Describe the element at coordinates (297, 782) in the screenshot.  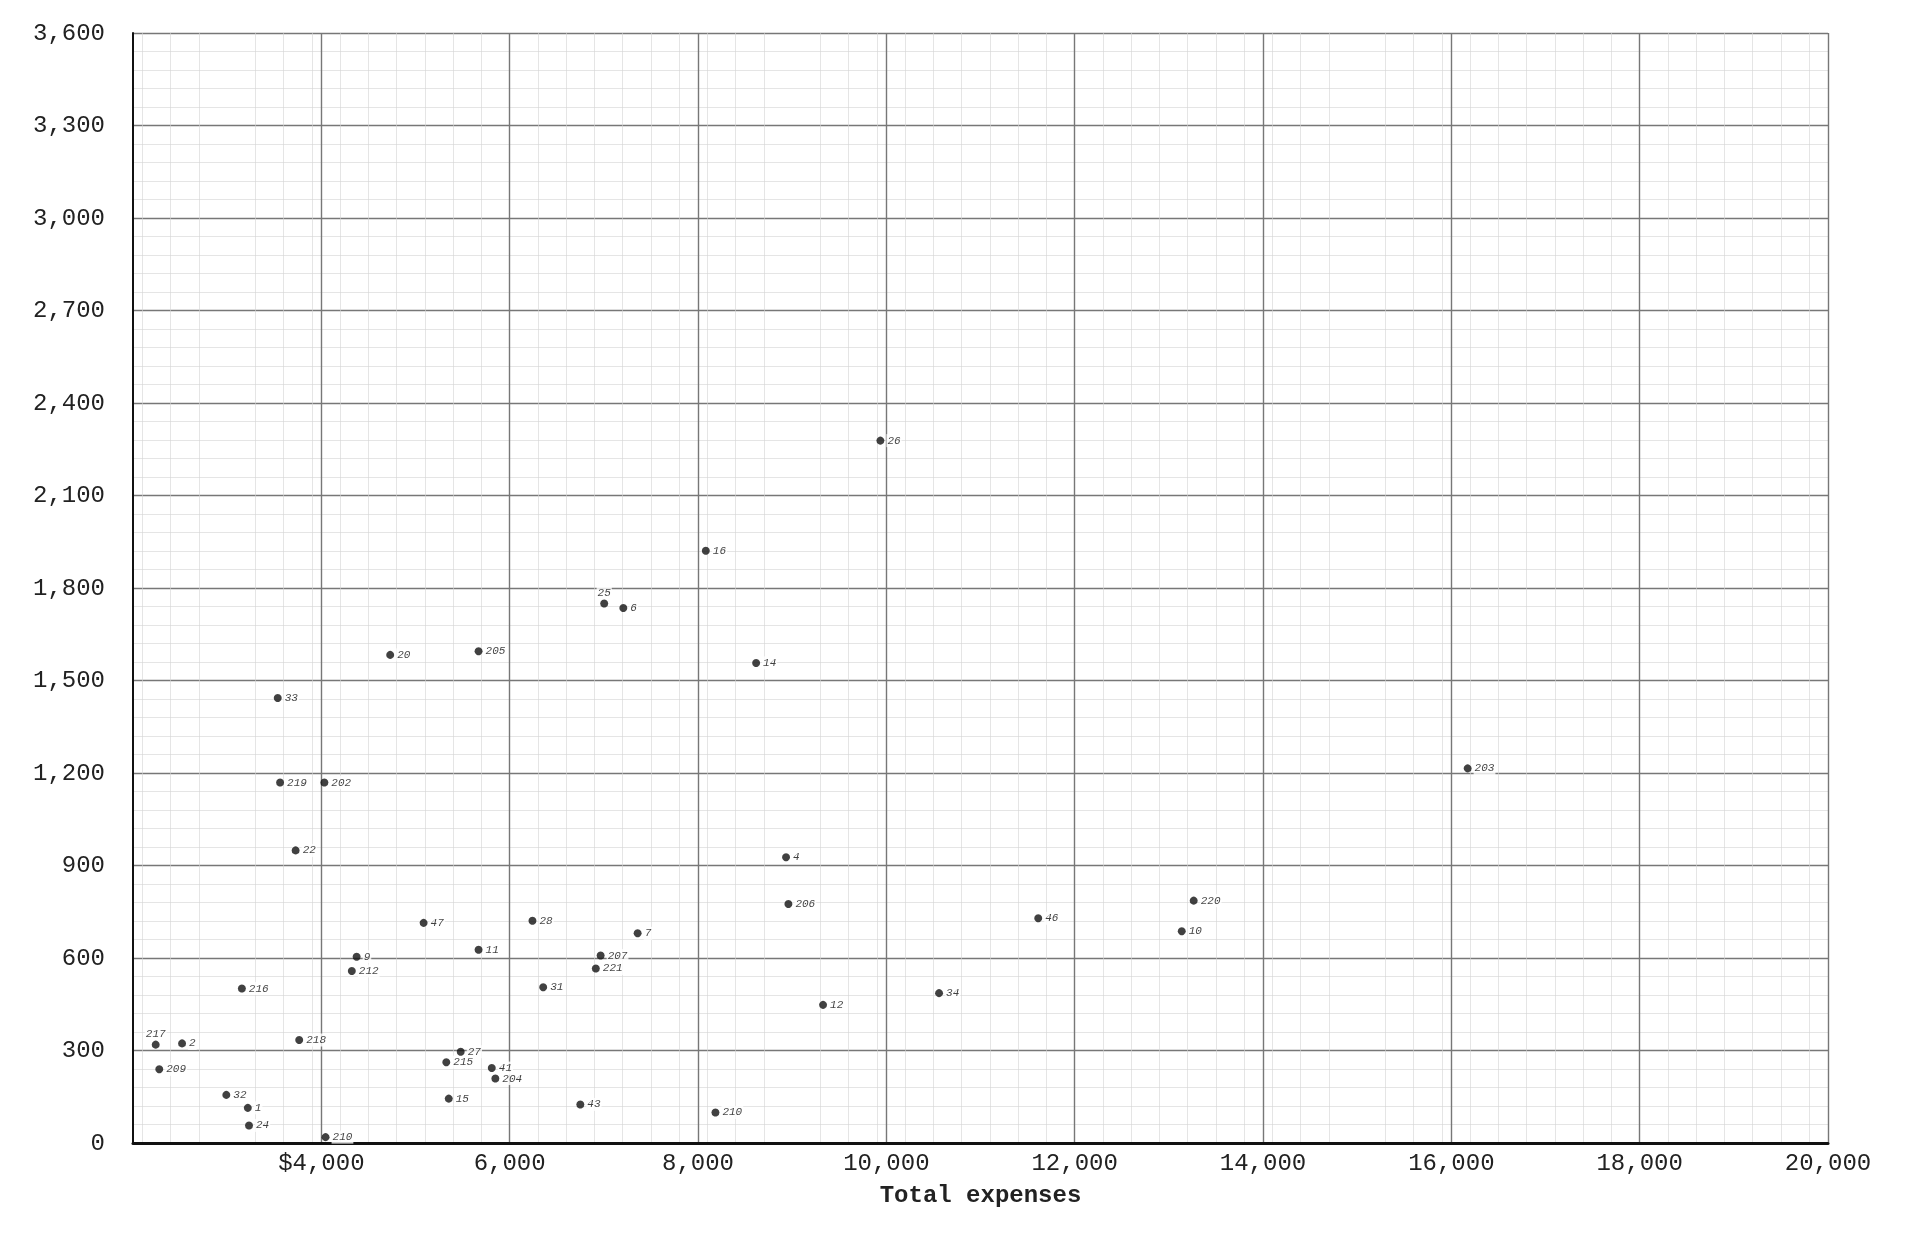
I see `annotation: 219` at that location.